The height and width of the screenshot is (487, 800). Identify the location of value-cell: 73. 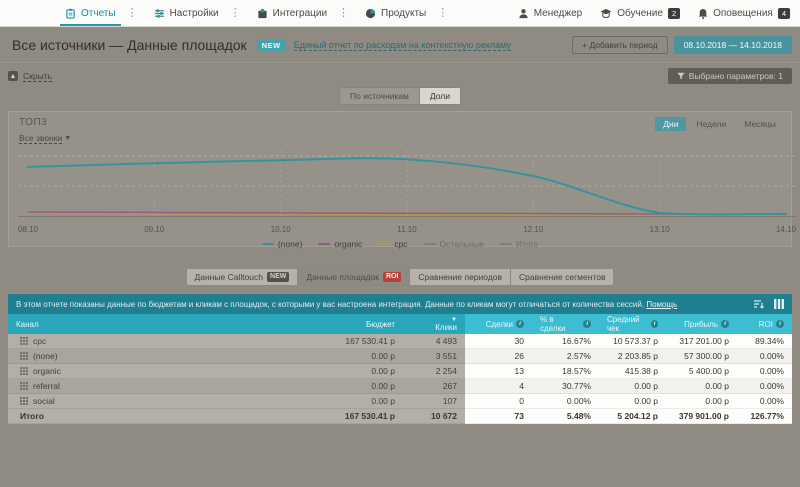
(498, 416).